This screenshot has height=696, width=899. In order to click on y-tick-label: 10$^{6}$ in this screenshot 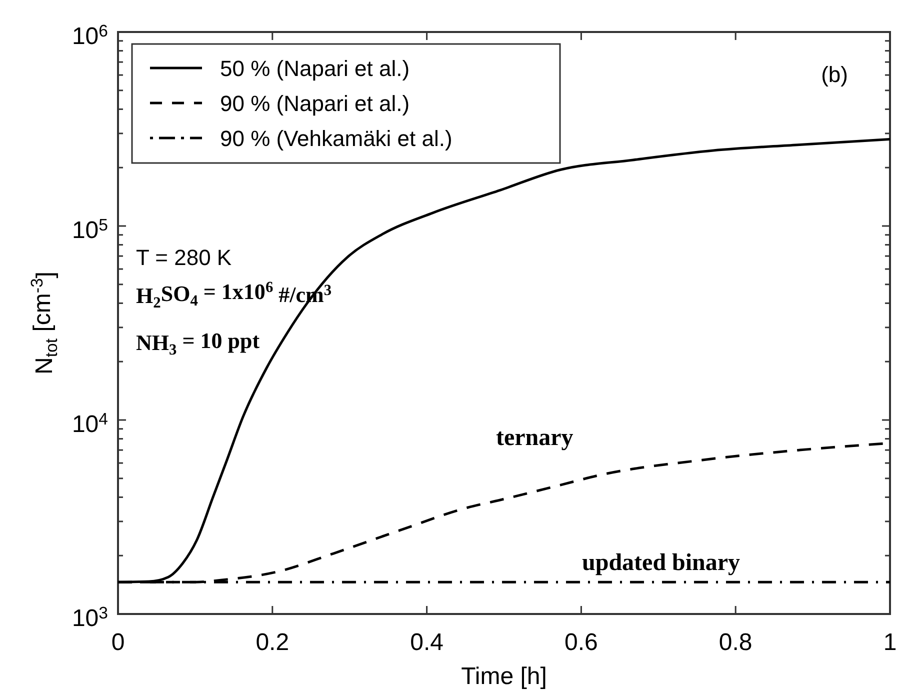, I will do `click(90, 35)`.